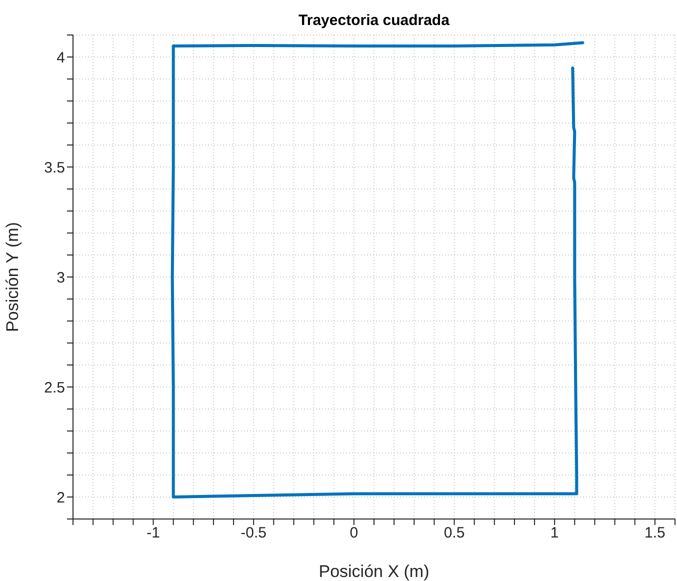  What do you see at coordinates (153, 533) in the screenshot?
I see `x-tick-label: -1` at bounding box center [153, 533].